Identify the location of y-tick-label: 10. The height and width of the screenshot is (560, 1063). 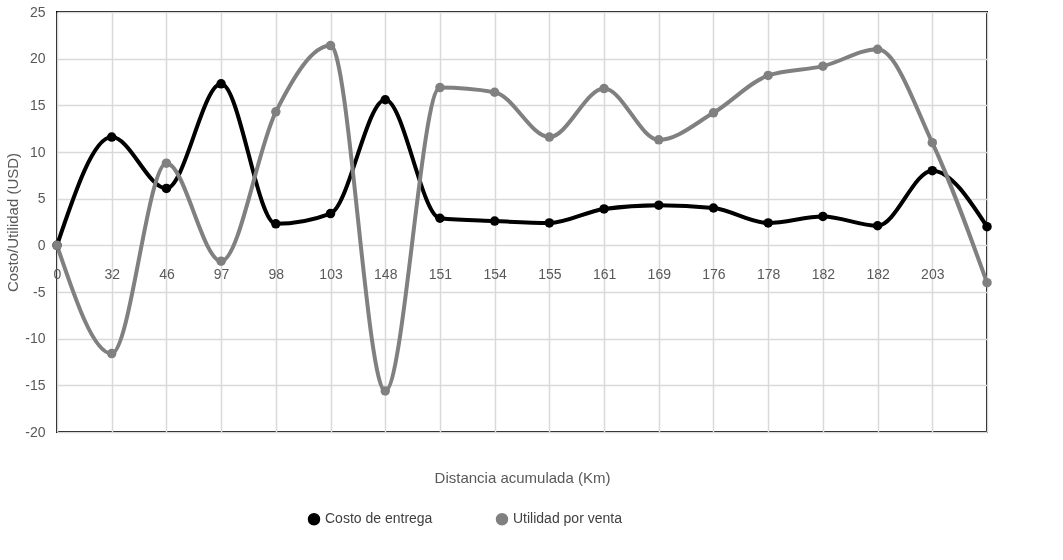
(37, 151).